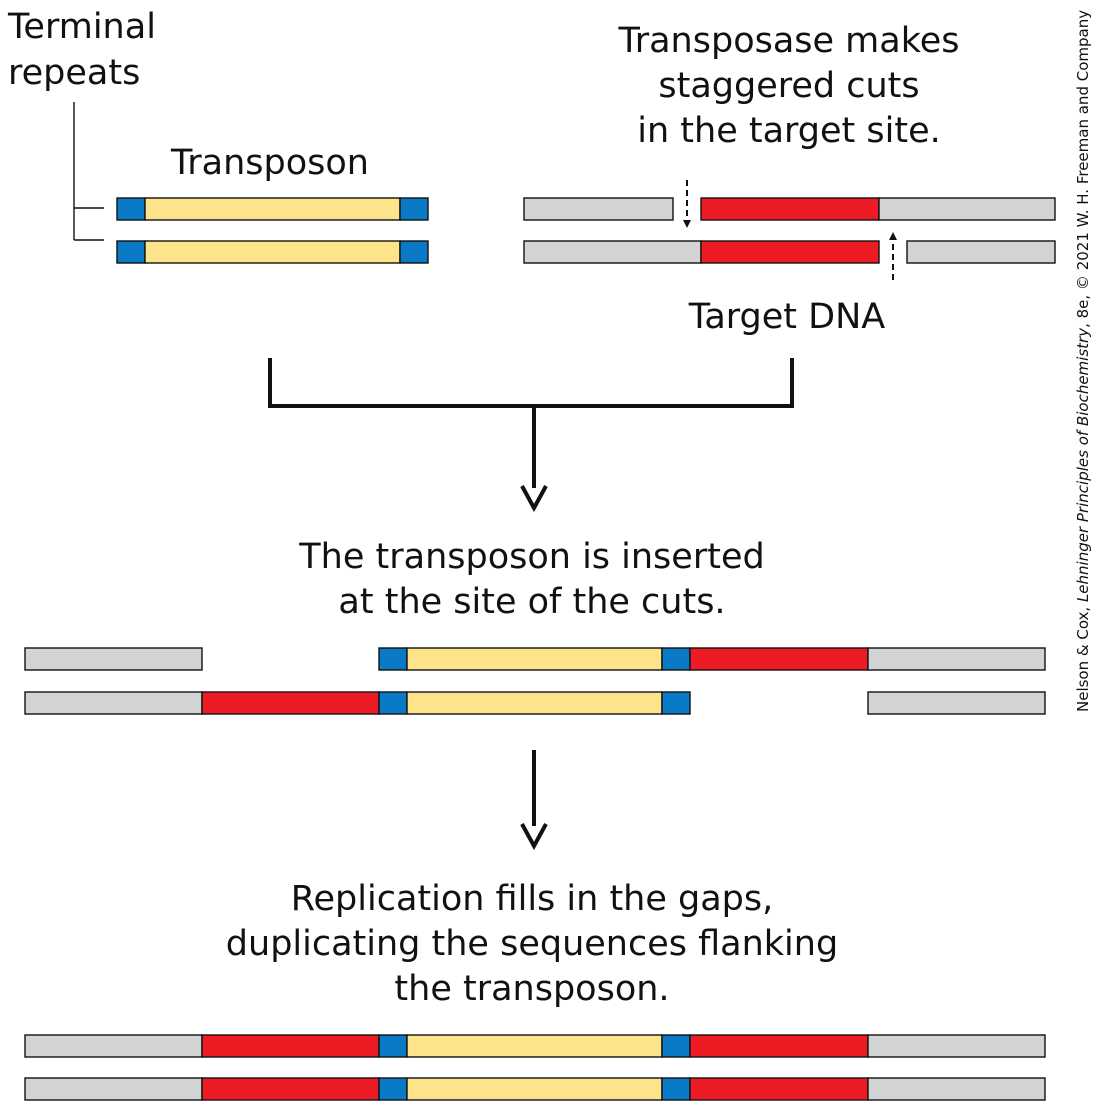 This screenshot has width=1094, height=1108. Describe the element at coordinates (788, 41) in the screenshot. I see `transposase-label-line1: Transposase makes` at that location.